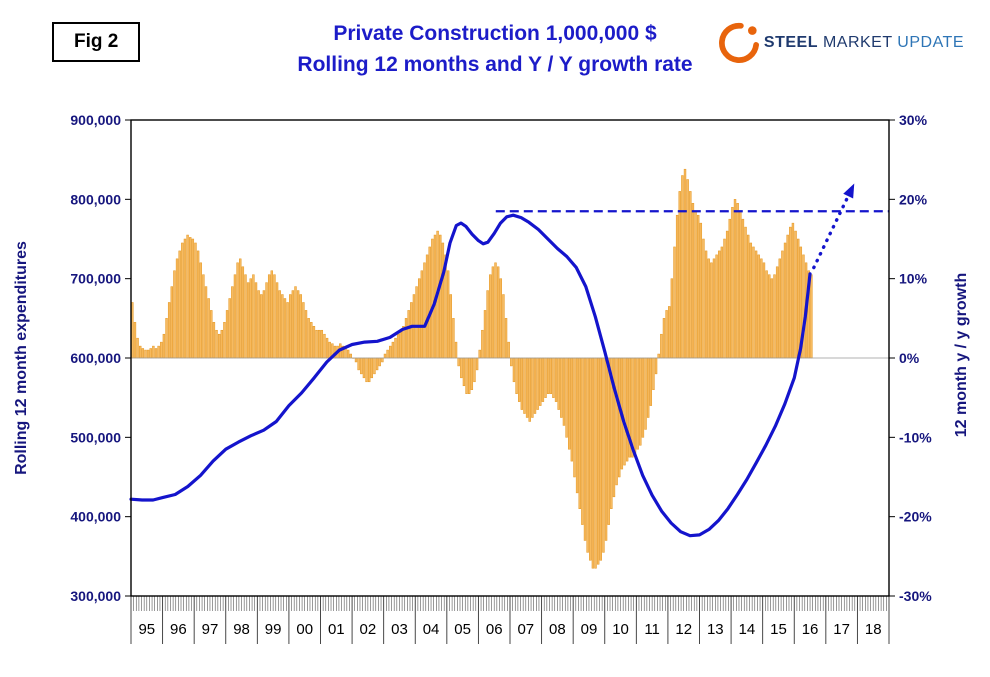 The width and height of the screenshot is (990, 677). I want to click on x-axis-year-label: 08, so click(557, 629).